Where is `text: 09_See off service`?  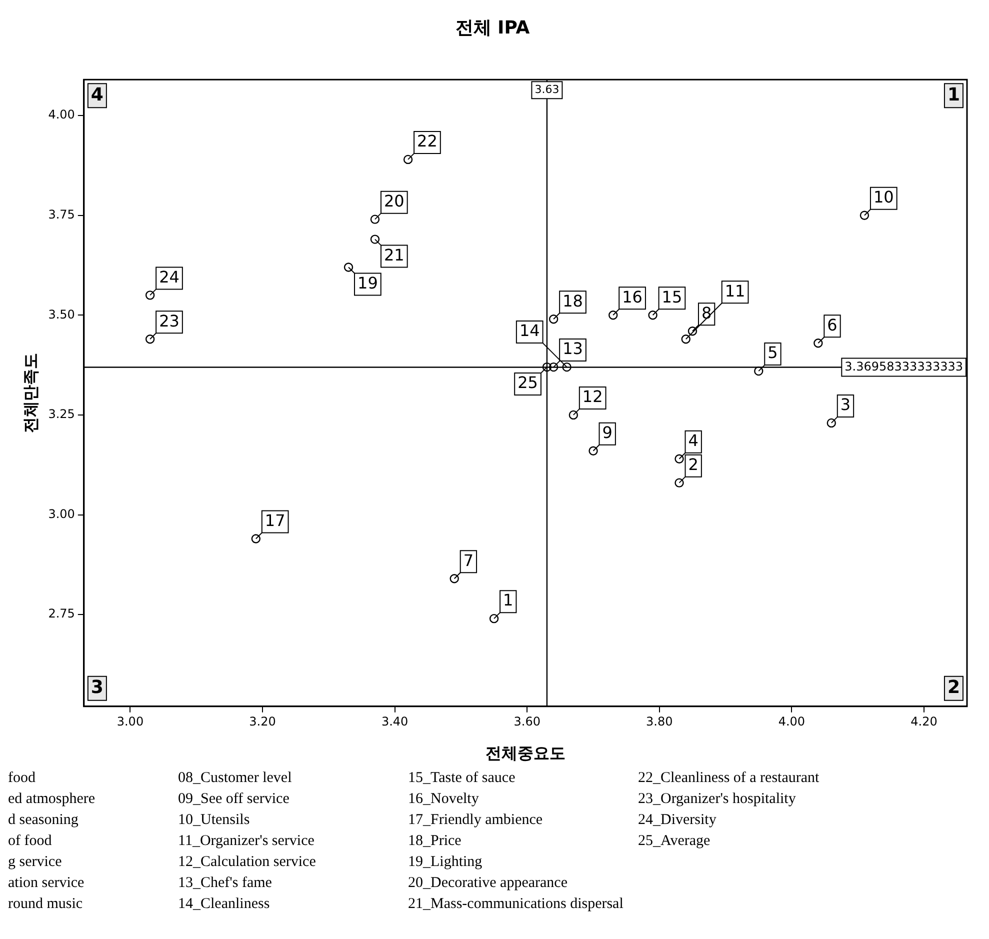
text: 09_See off service is located at coordinates (234, 799).